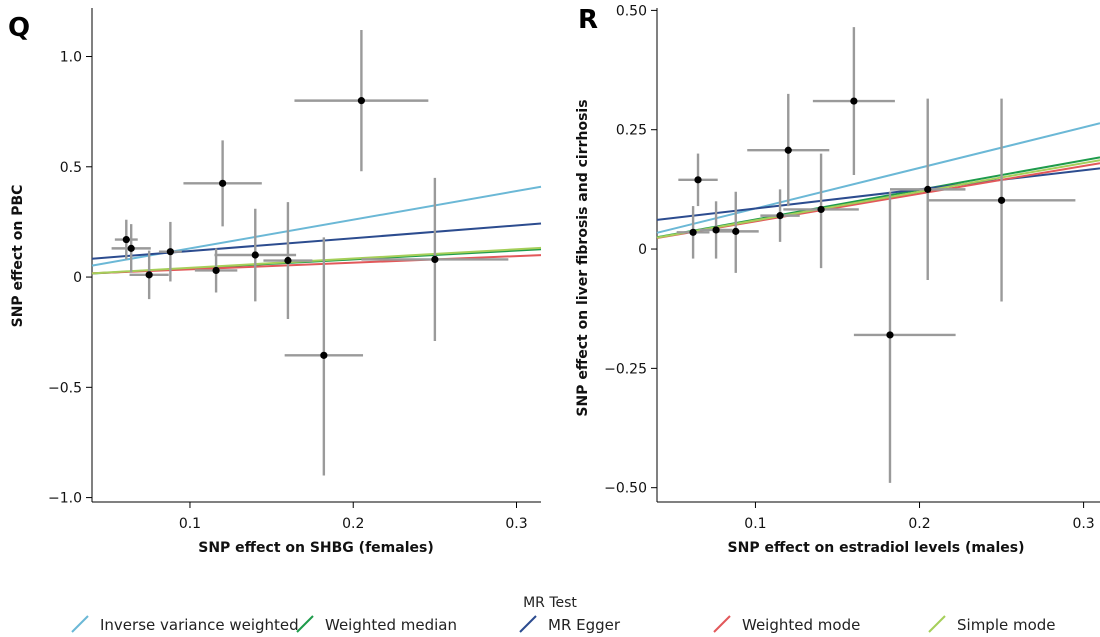  I want to click on panel-q-x-axis-title: SNP effect on SHBG (females), so click(315, 548).